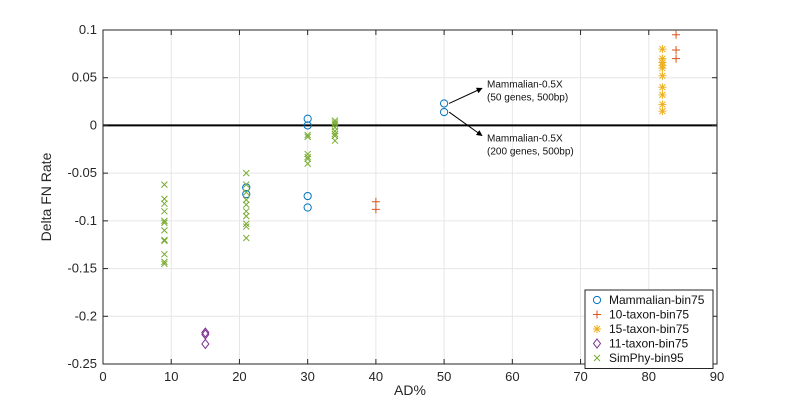 The height and width of the screenshot is (409, 793). Describe the element at coordinates (171, 376) in the screenshot. I see `x-tick-label: 10` at that location.